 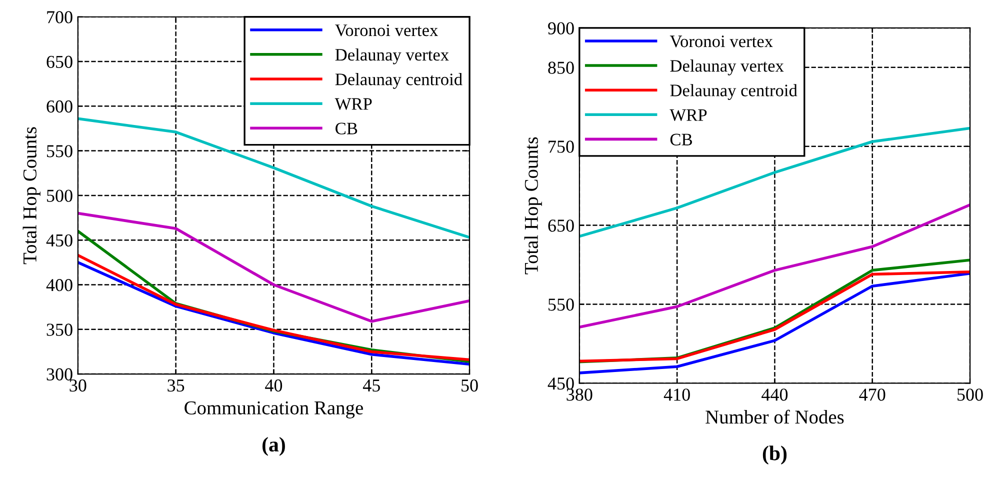 What do you see at coordinates (371, 386) in the screenshot?
I see `x-tick-label: 45` at bounding box center [371, 386].